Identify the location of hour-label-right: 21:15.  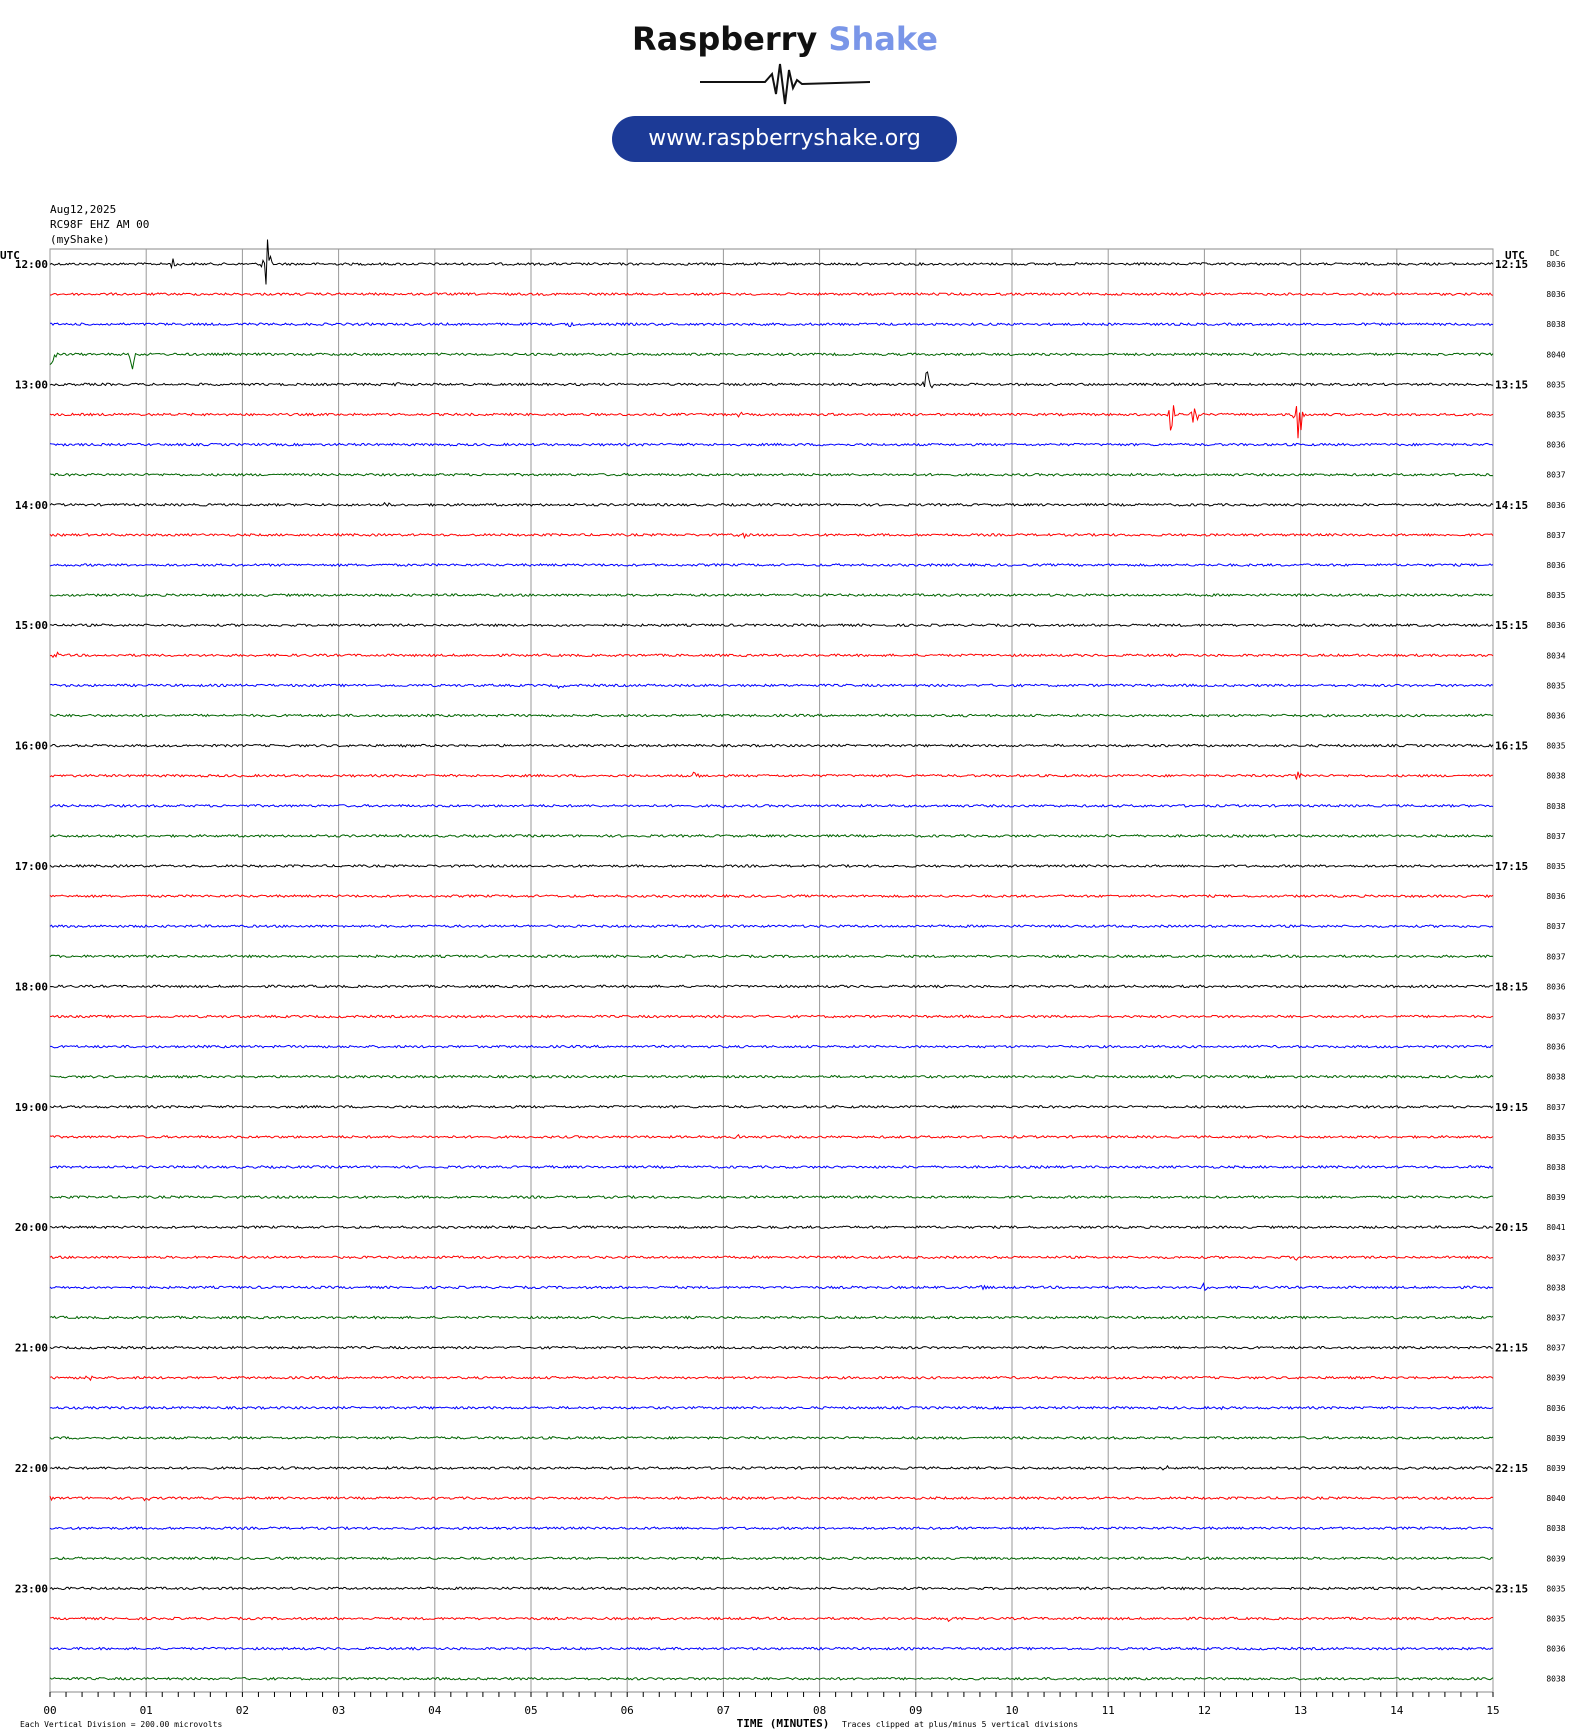
(1511, 1348).